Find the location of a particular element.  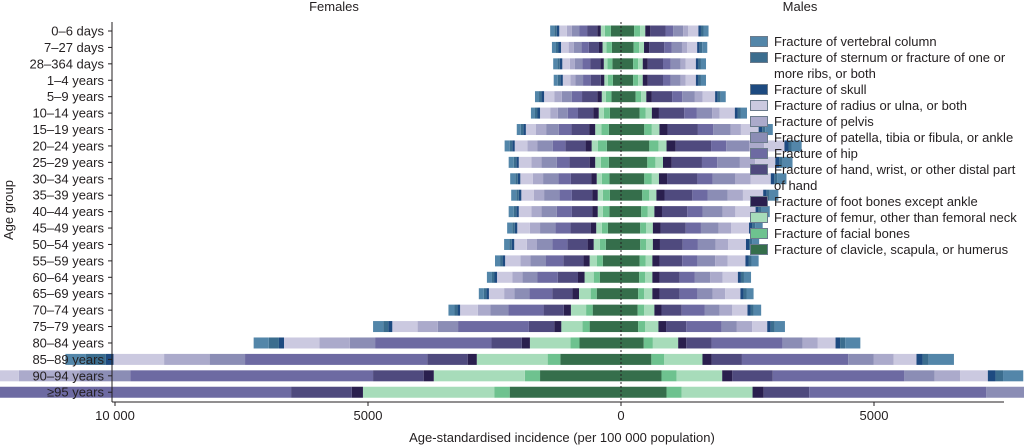

y-axis-label: Age group is located at coordinates (8, 210).